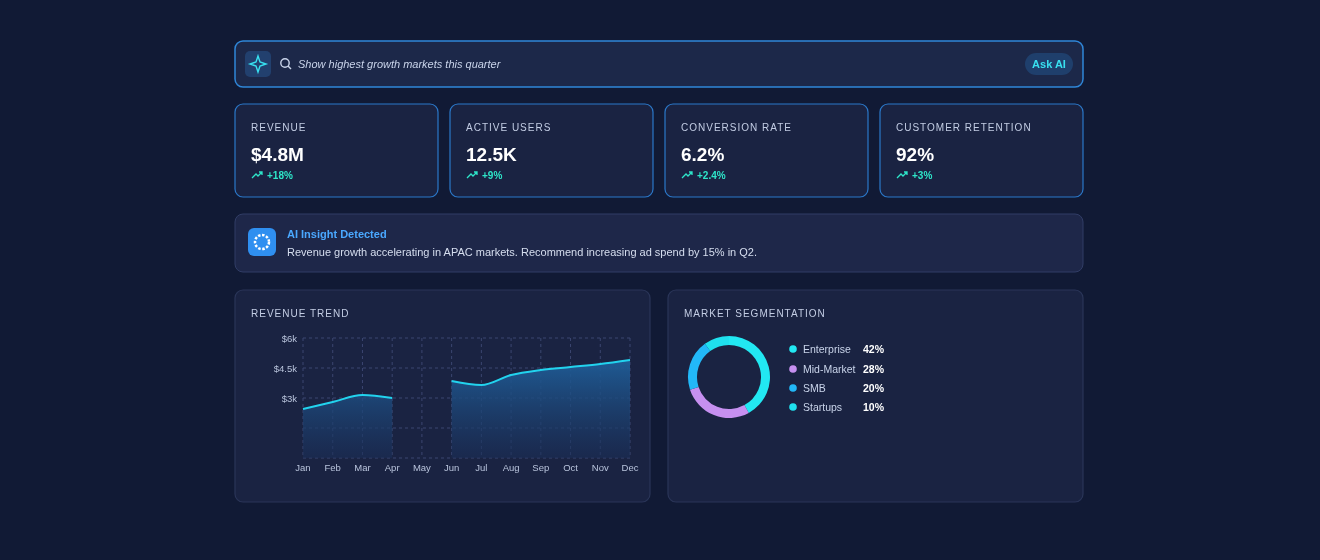 The height and width of the screenshot is (560, 1320). What do you see at coordinates (703, 154) in the screenshot?
I see `data-label: 6.2%` at bounding box center [703, 154].